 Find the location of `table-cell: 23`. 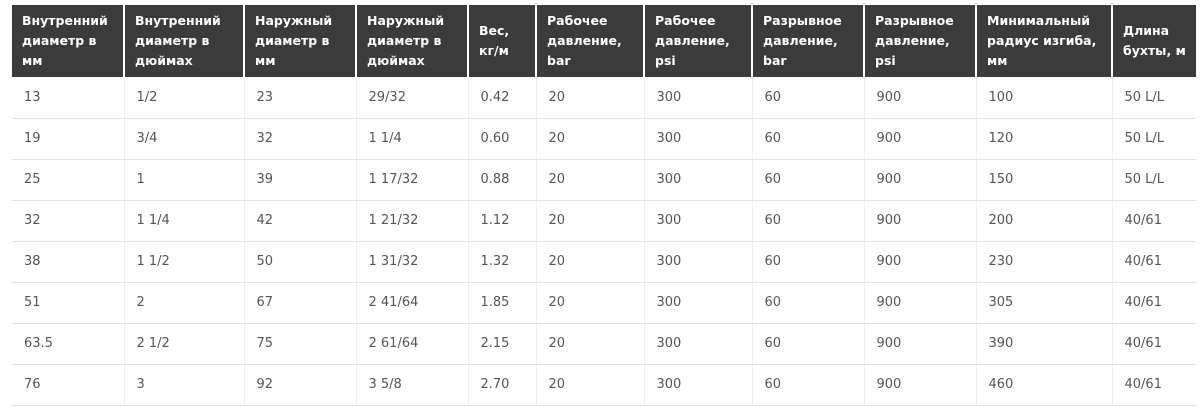

table-cell: 23 is located at coordinates (299, 98).